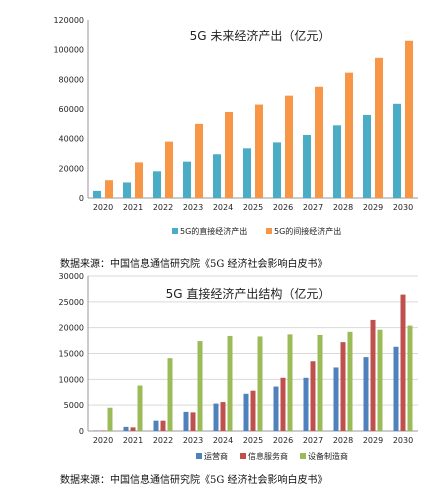  Describe the element at coordinates (194, 264) in the screenshot. I see `data-source-note-1: 数据来源：中国信息通信研究院《5G 经济社会影响白皮书》` at that location.